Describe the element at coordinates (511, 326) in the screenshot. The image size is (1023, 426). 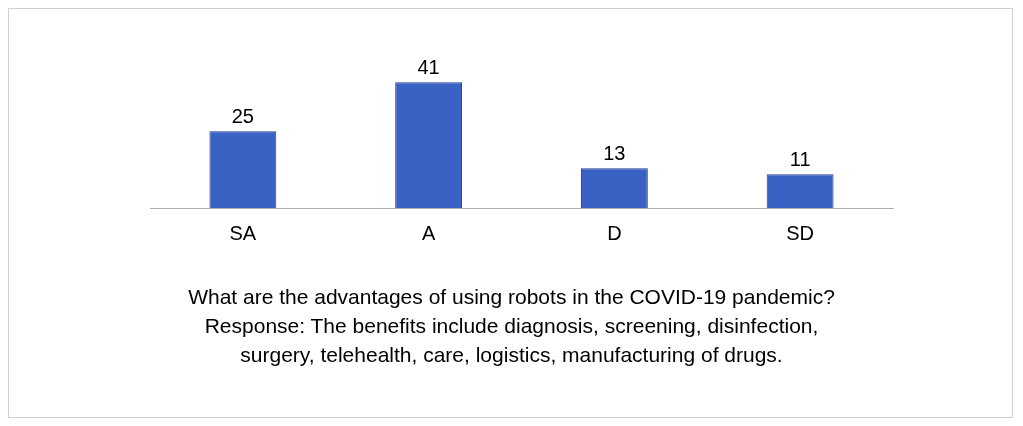
I see `x-axis-title: What are the advantages of using robots in the COVID-19 pandemic? Response: The benefits include diagnosis, screening, disinfection, surgery, telehealth, care, logistics, manufacturing of drugs.` at that location.